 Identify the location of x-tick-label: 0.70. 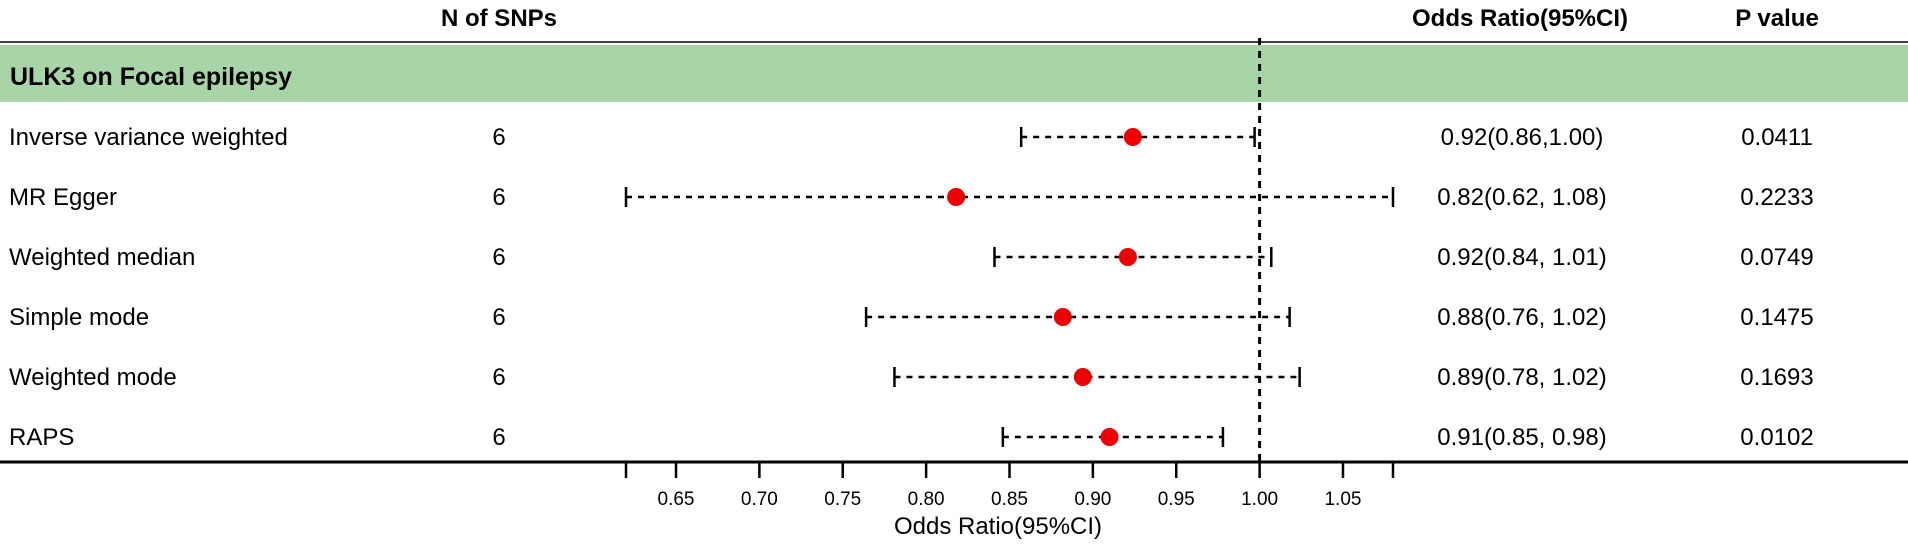
(759, 499).